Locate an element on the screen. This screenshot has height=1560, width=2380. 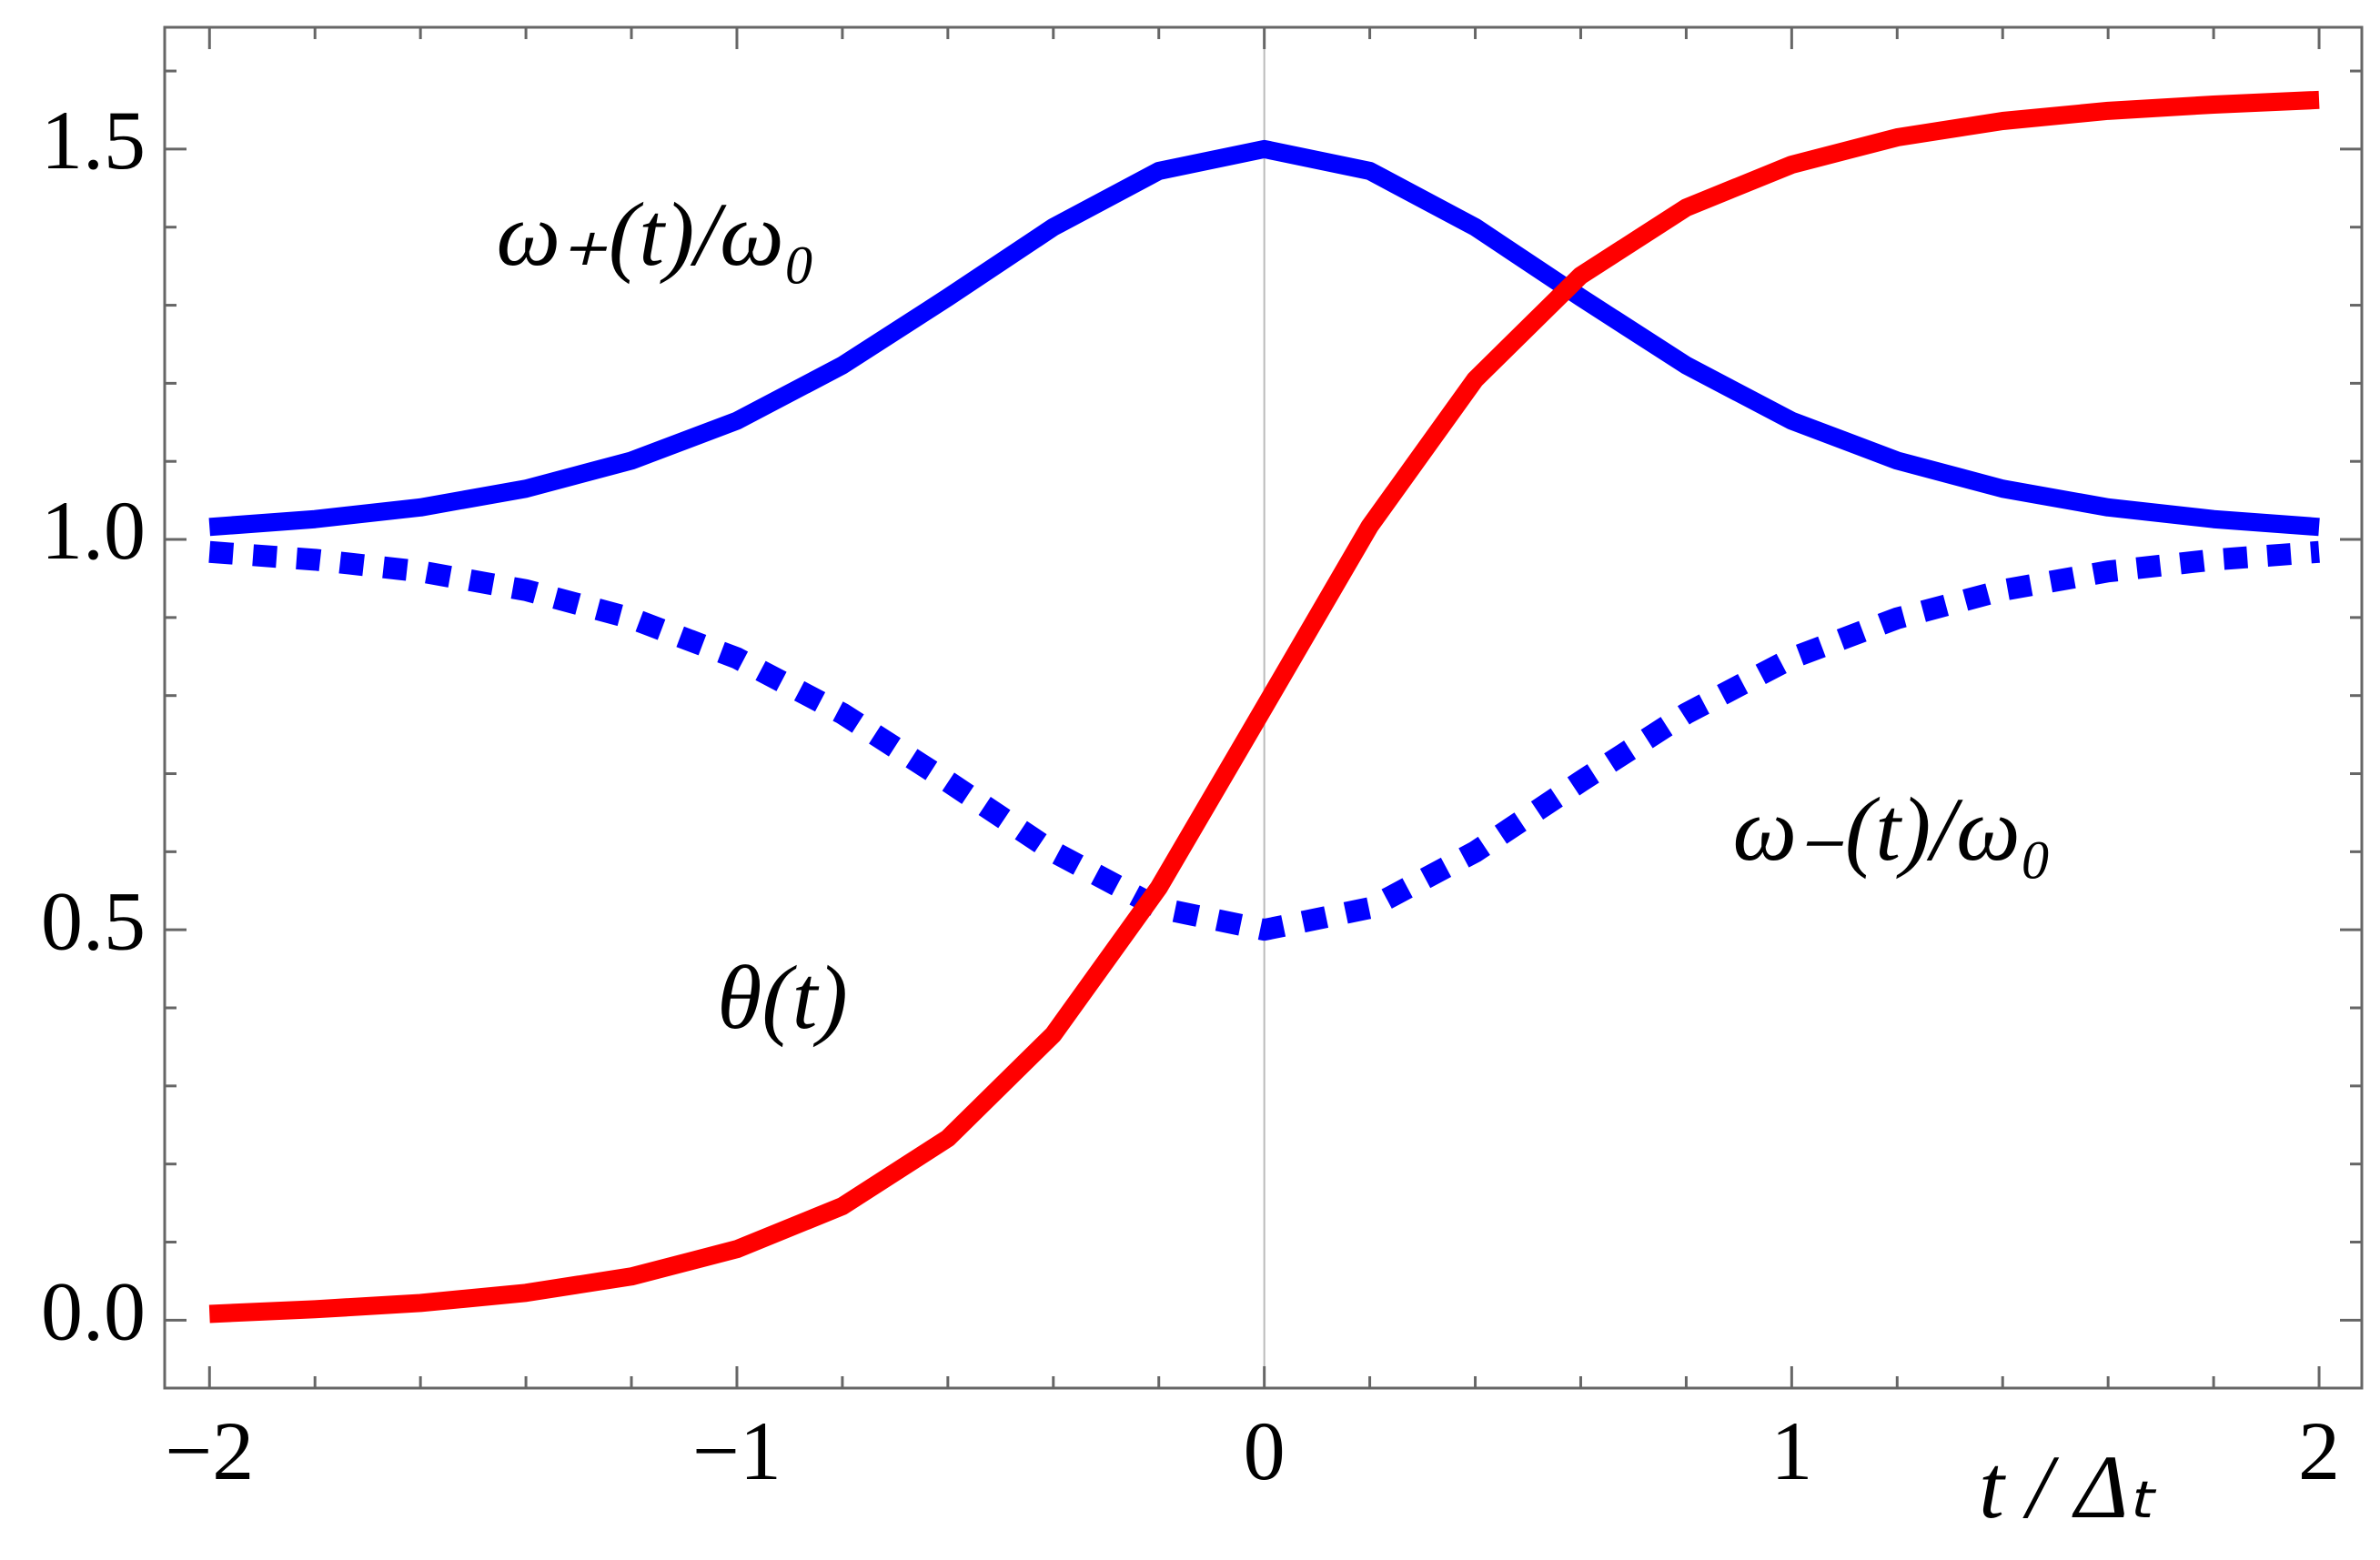
x-tick-label: −2 is located at coordinates (210, 1450).